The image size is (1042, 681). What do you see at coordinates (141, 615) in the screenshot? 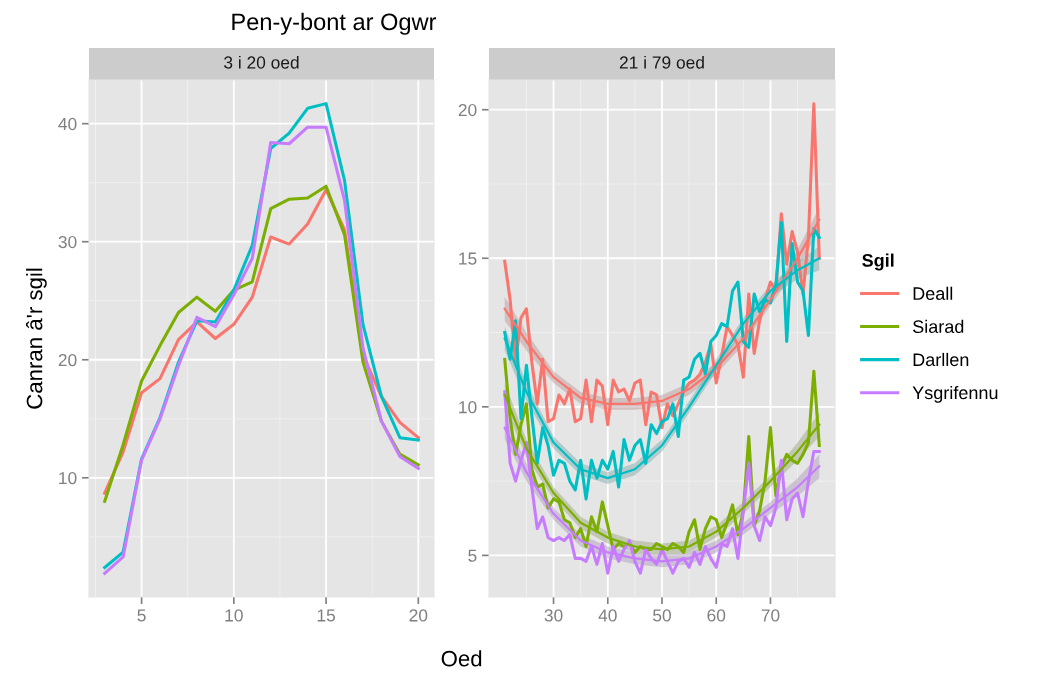
I see `x-tick-label: 5` at bounding box center [141, 615].